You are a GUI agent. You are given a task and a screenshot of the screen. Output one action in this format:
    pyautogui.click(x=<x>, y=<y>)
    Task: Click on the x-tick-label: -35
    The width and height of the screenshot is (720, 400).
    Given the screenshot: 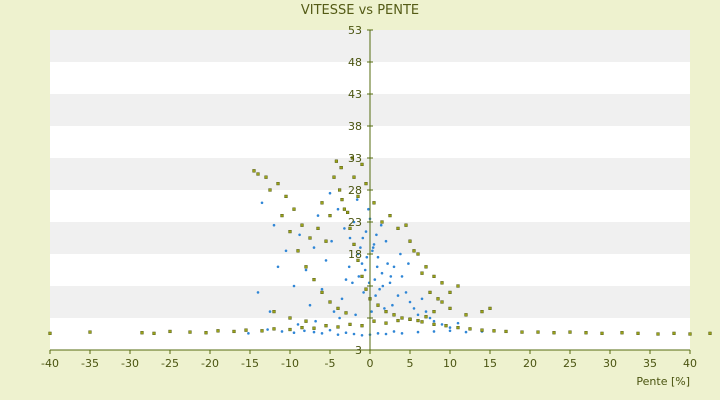 What is the action you would take?
    pyautogui.click(x=90, y=363)
    